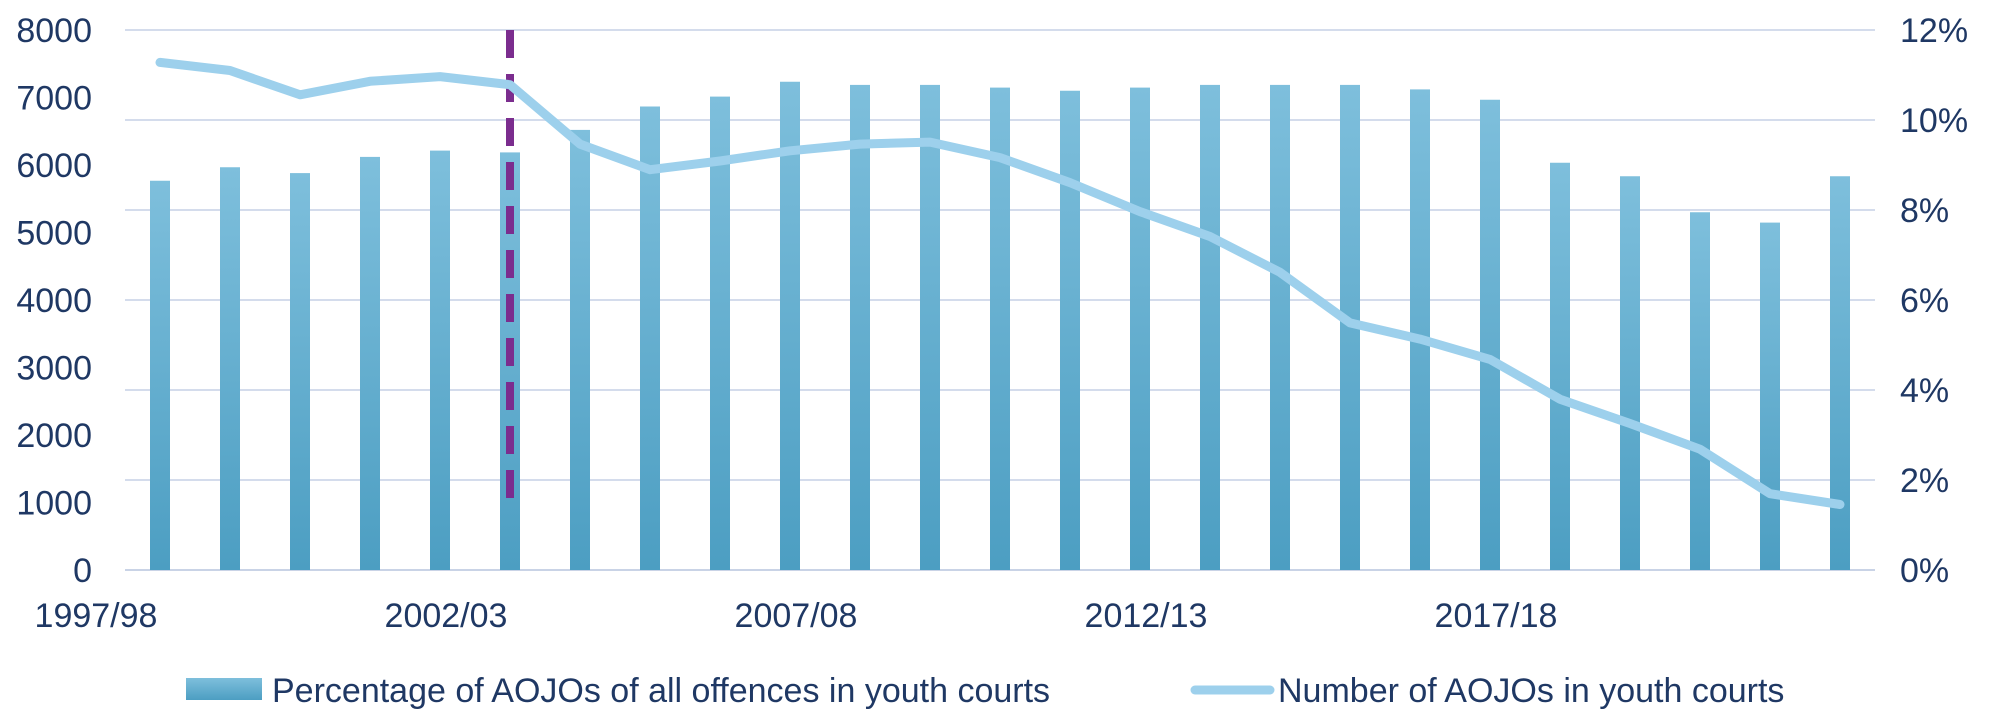  Describe the element at coordinates (1924, 571) in the screenshot. I see `right-tick-label: 0%` at that location.